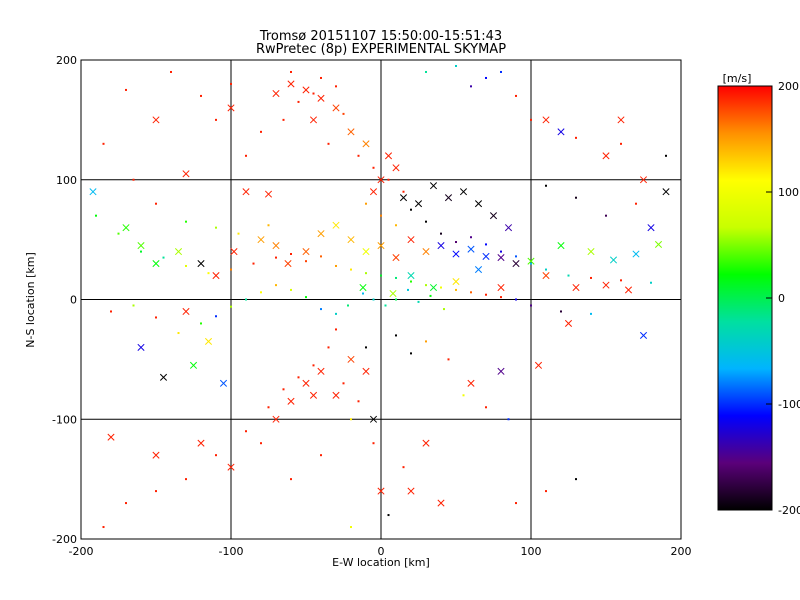 The height and width of the screenshot is (600, 800). What do you see at coordinates (783, 298) in the screenshot?
I see `colorbar-tick-labels: 200 100 0 -100 -200` at bounding box center [783, 298].